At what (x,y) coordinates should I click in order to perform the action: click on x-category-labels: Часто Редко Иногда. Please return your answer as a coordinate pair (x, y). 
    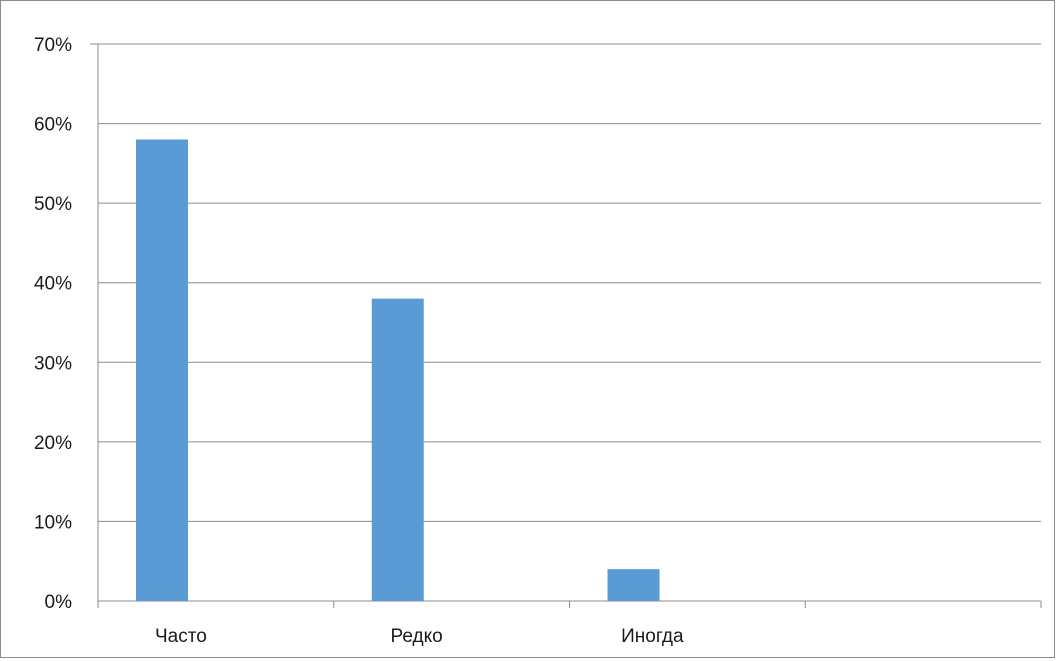
    Looking at the image, I should click on (419, 636).